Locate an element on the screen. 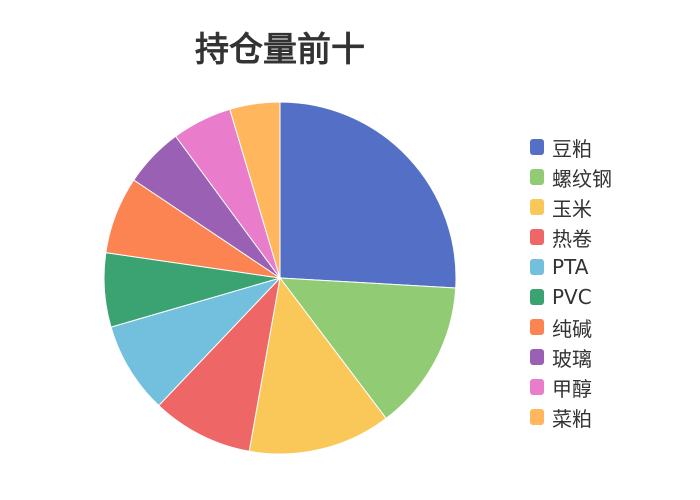  legend-label: 热卷 is located at coordinates (572, 238).